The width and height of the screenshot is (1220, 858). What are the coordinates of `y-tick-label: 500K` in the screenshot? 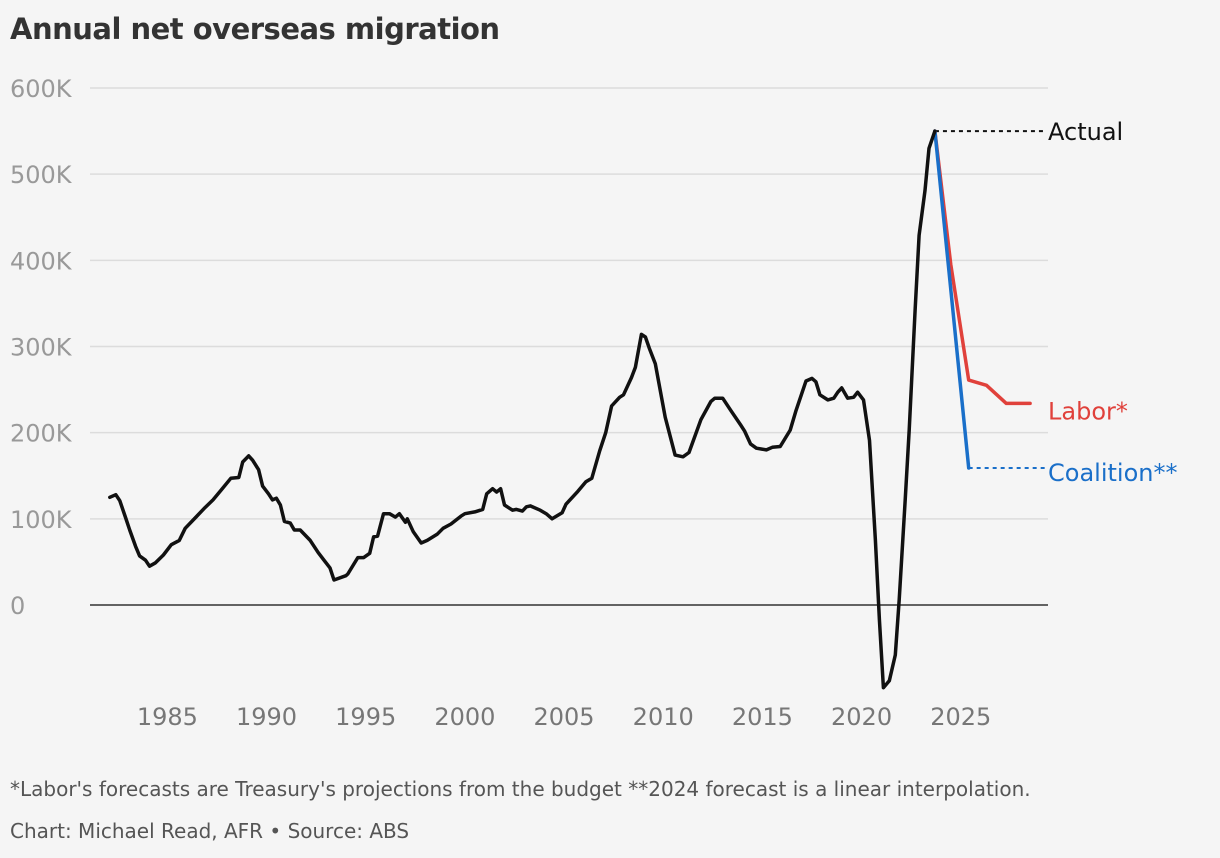 It's located at (41, 175).